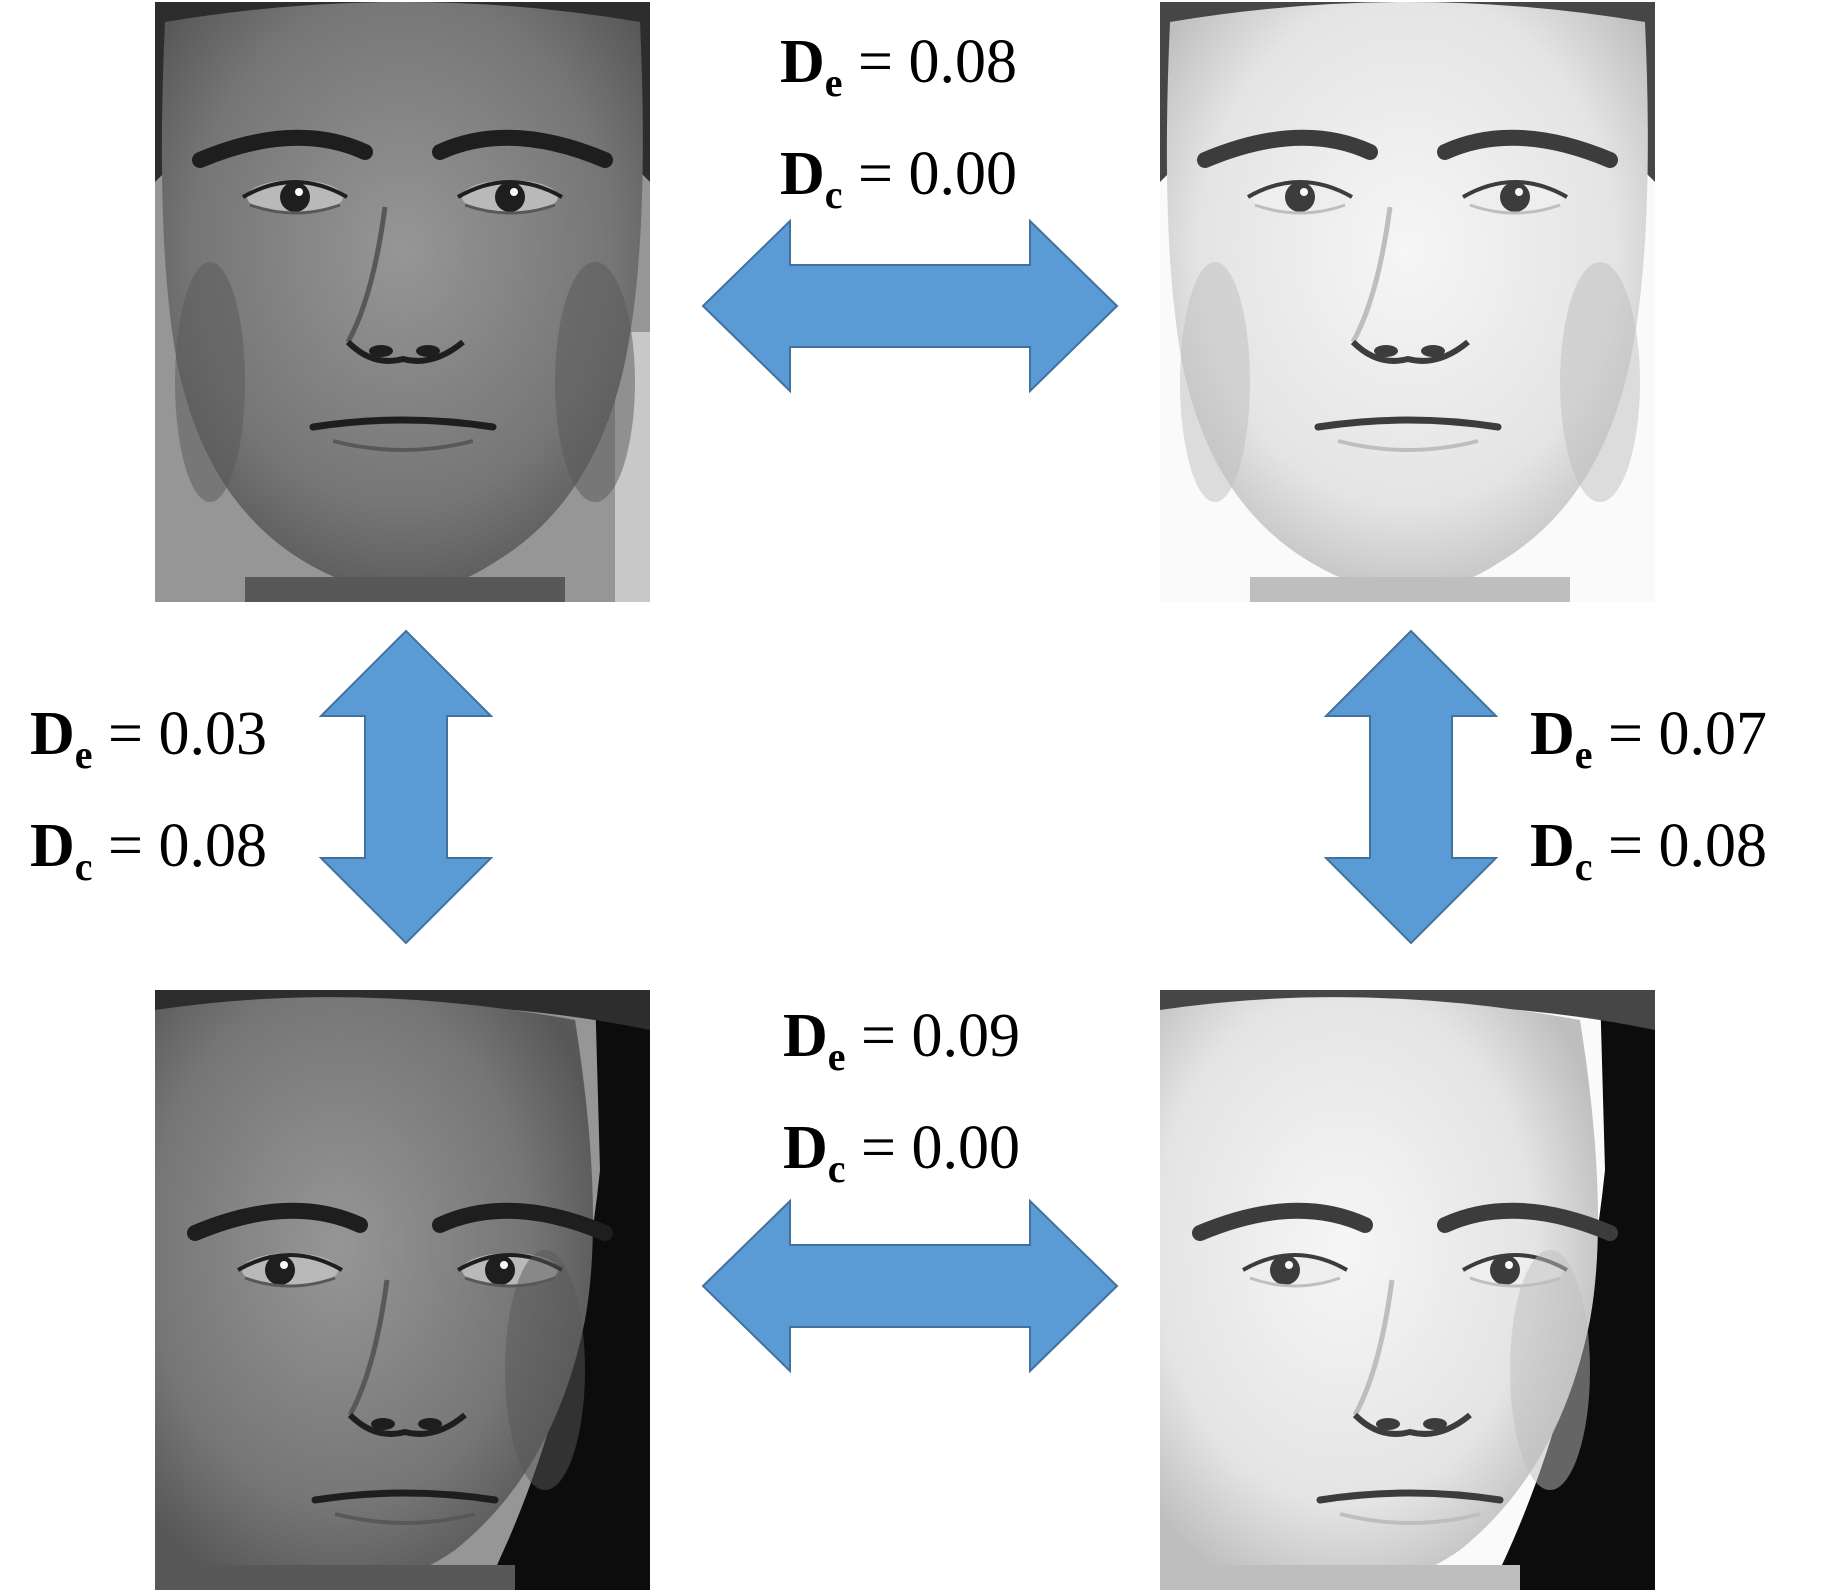 This screenshot has width=1830, height=1590. I want to click on arrow-shape-right, so click(1411, 787).